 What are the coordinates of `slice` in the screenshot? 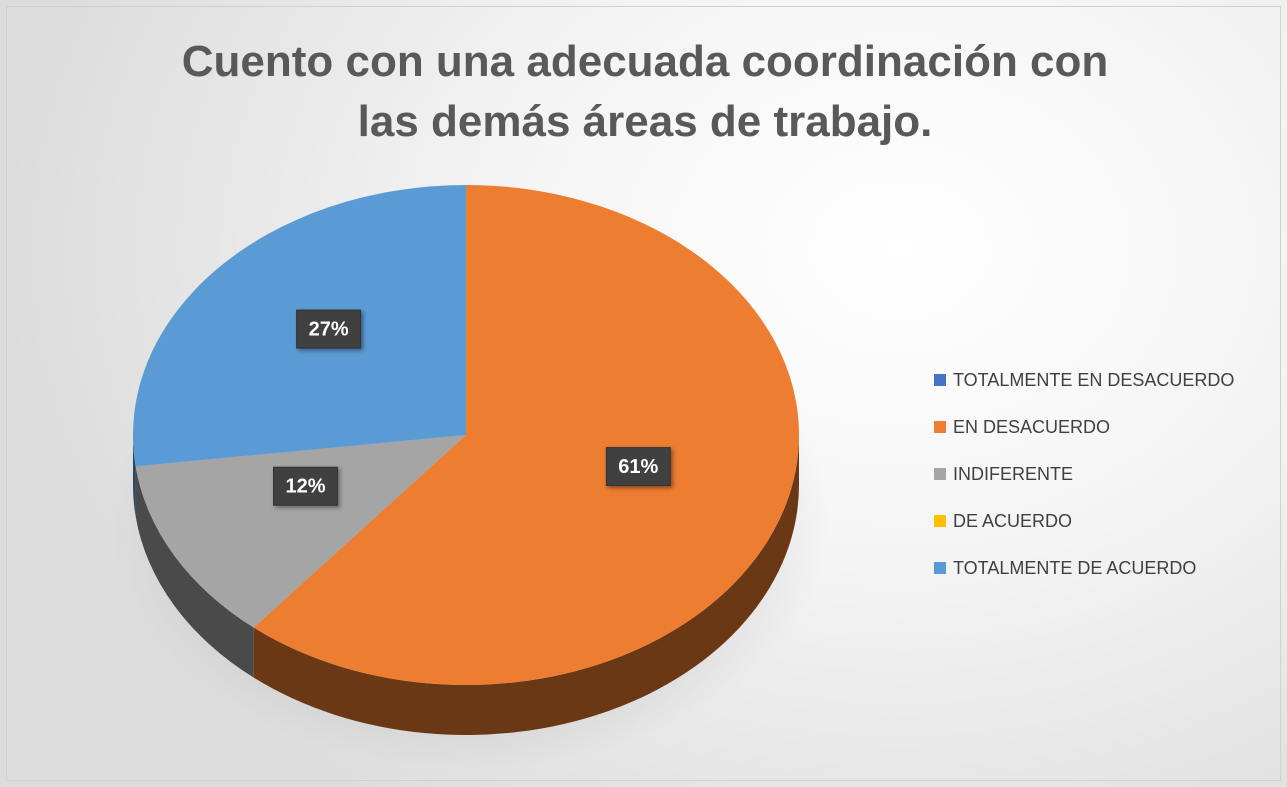 It's located at (301, 531).